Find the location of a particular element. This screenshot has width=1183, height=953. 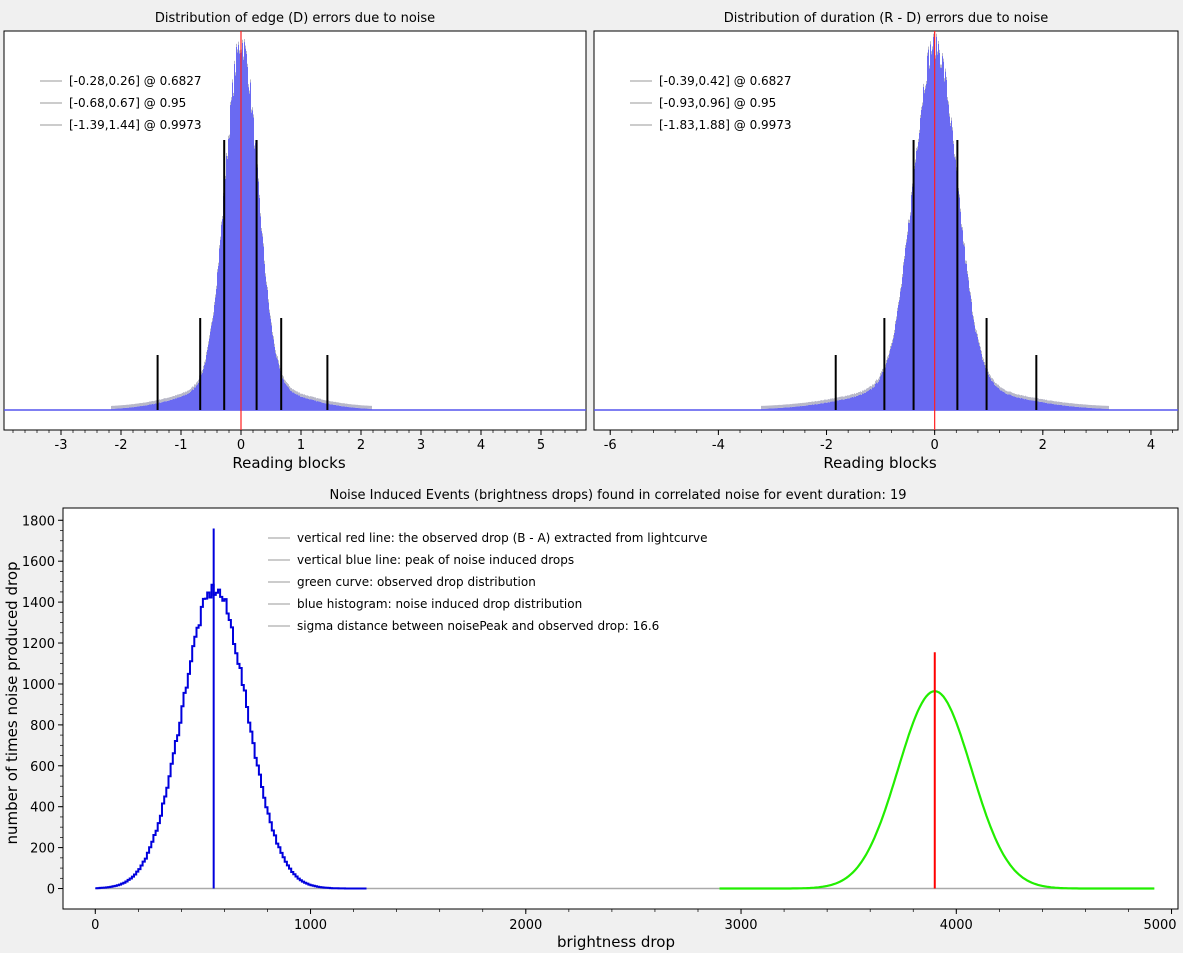

x-tick-label: 4 is located at coordinates (481, 445).